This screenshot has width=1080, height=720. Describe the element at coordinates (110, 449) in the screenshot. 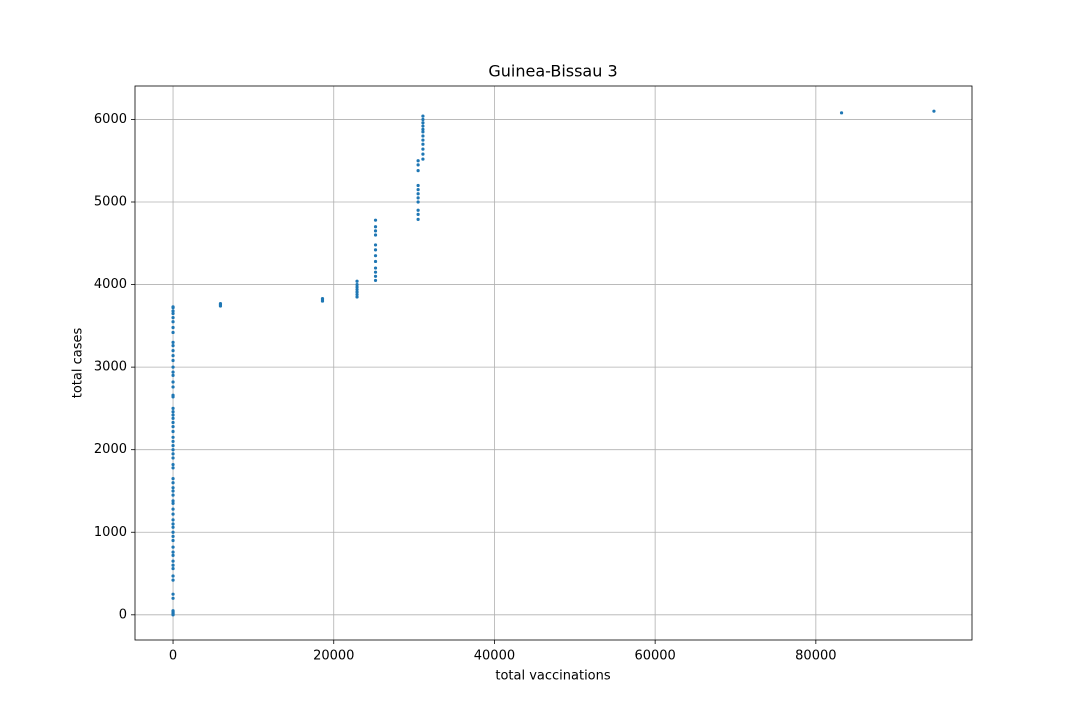

I see `y-tick-label: 2000` at that location.